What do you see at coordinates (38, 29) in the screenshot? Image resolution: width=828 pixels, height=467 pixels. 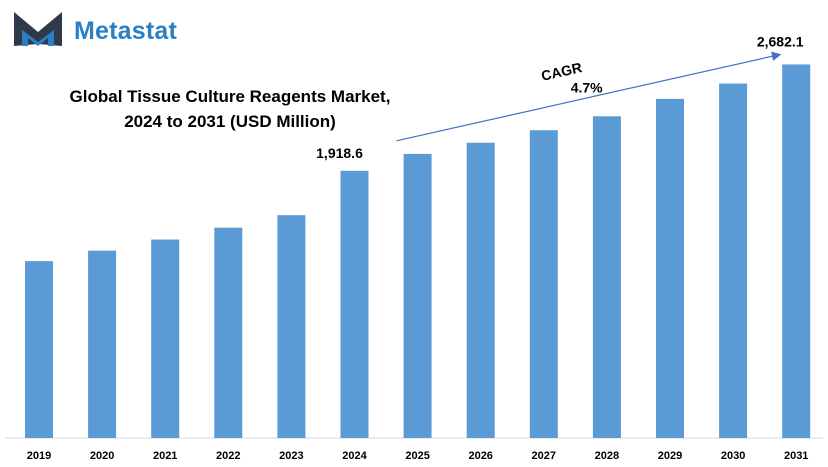 I see `metastat-m-logo-icon` at bounding box center [38, 29].